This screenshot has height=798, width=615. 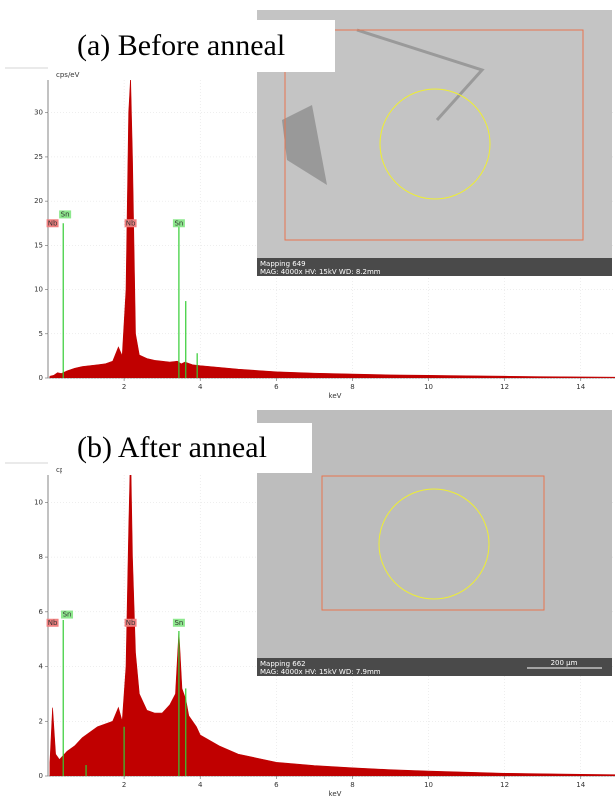 What do you see at coordinates (38, 113) in the screenshot?
I see `y-tick-label: 30` at bounding box center [38, 113].